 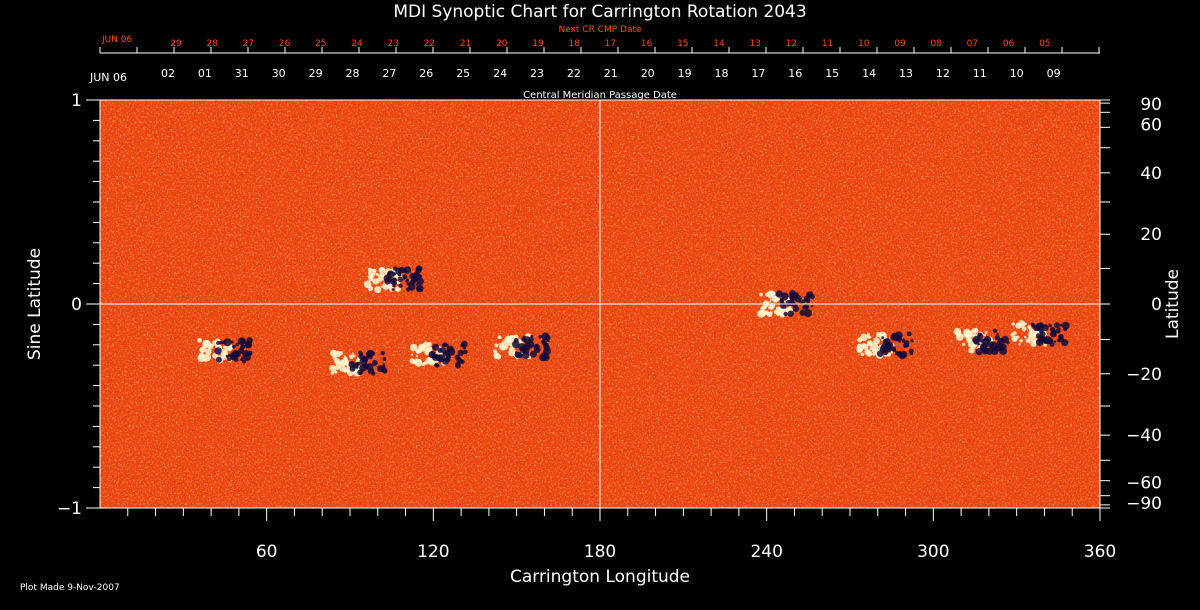 What do you see at coordinates (574, 73) in the screenshot?
I see `cmp-date-label: 22` at bounding box center [574, 73].